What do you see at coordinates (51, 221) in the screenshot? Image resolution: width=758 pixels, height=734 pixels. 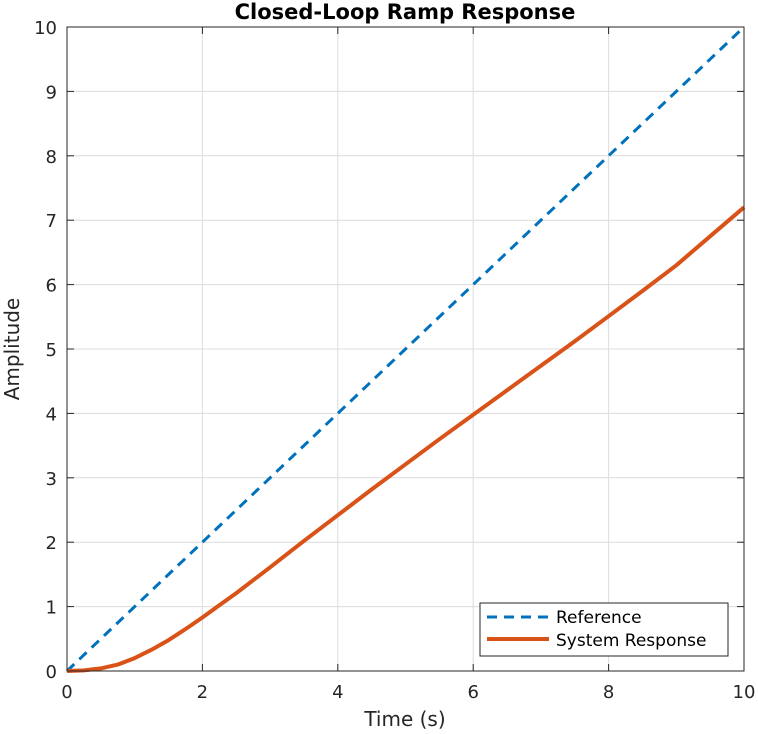 I see `y-tick-label: 7` at bounding box center [51, 221].